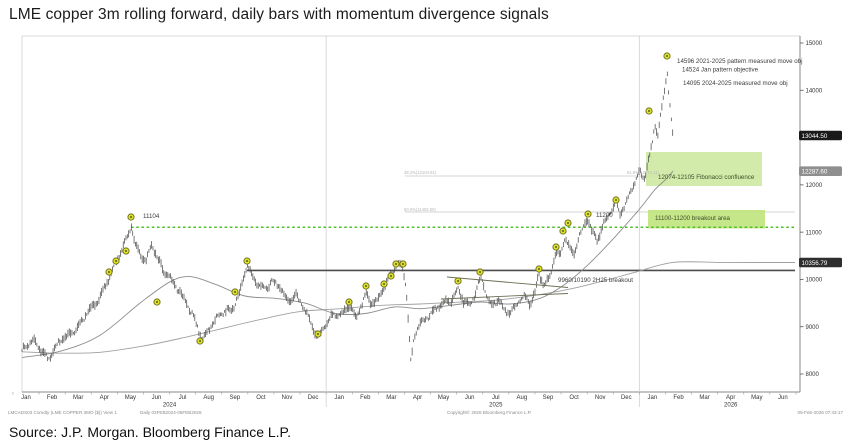 Image resolution: width=858 pixels, height=448 pixels. What do you see at coordinates (735, 83) in the screenshot?
I see `annotation-measured-move-14095: 14095 2024-2025 measured move obj` at bounding box center [735, 83].